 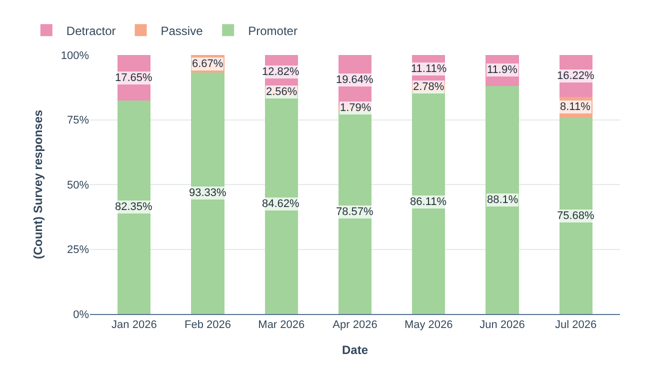 What do you see at coordinates (429, 69) in the screenshot?
I see `data-label: 11.11%` at bounding box center [429, 69].